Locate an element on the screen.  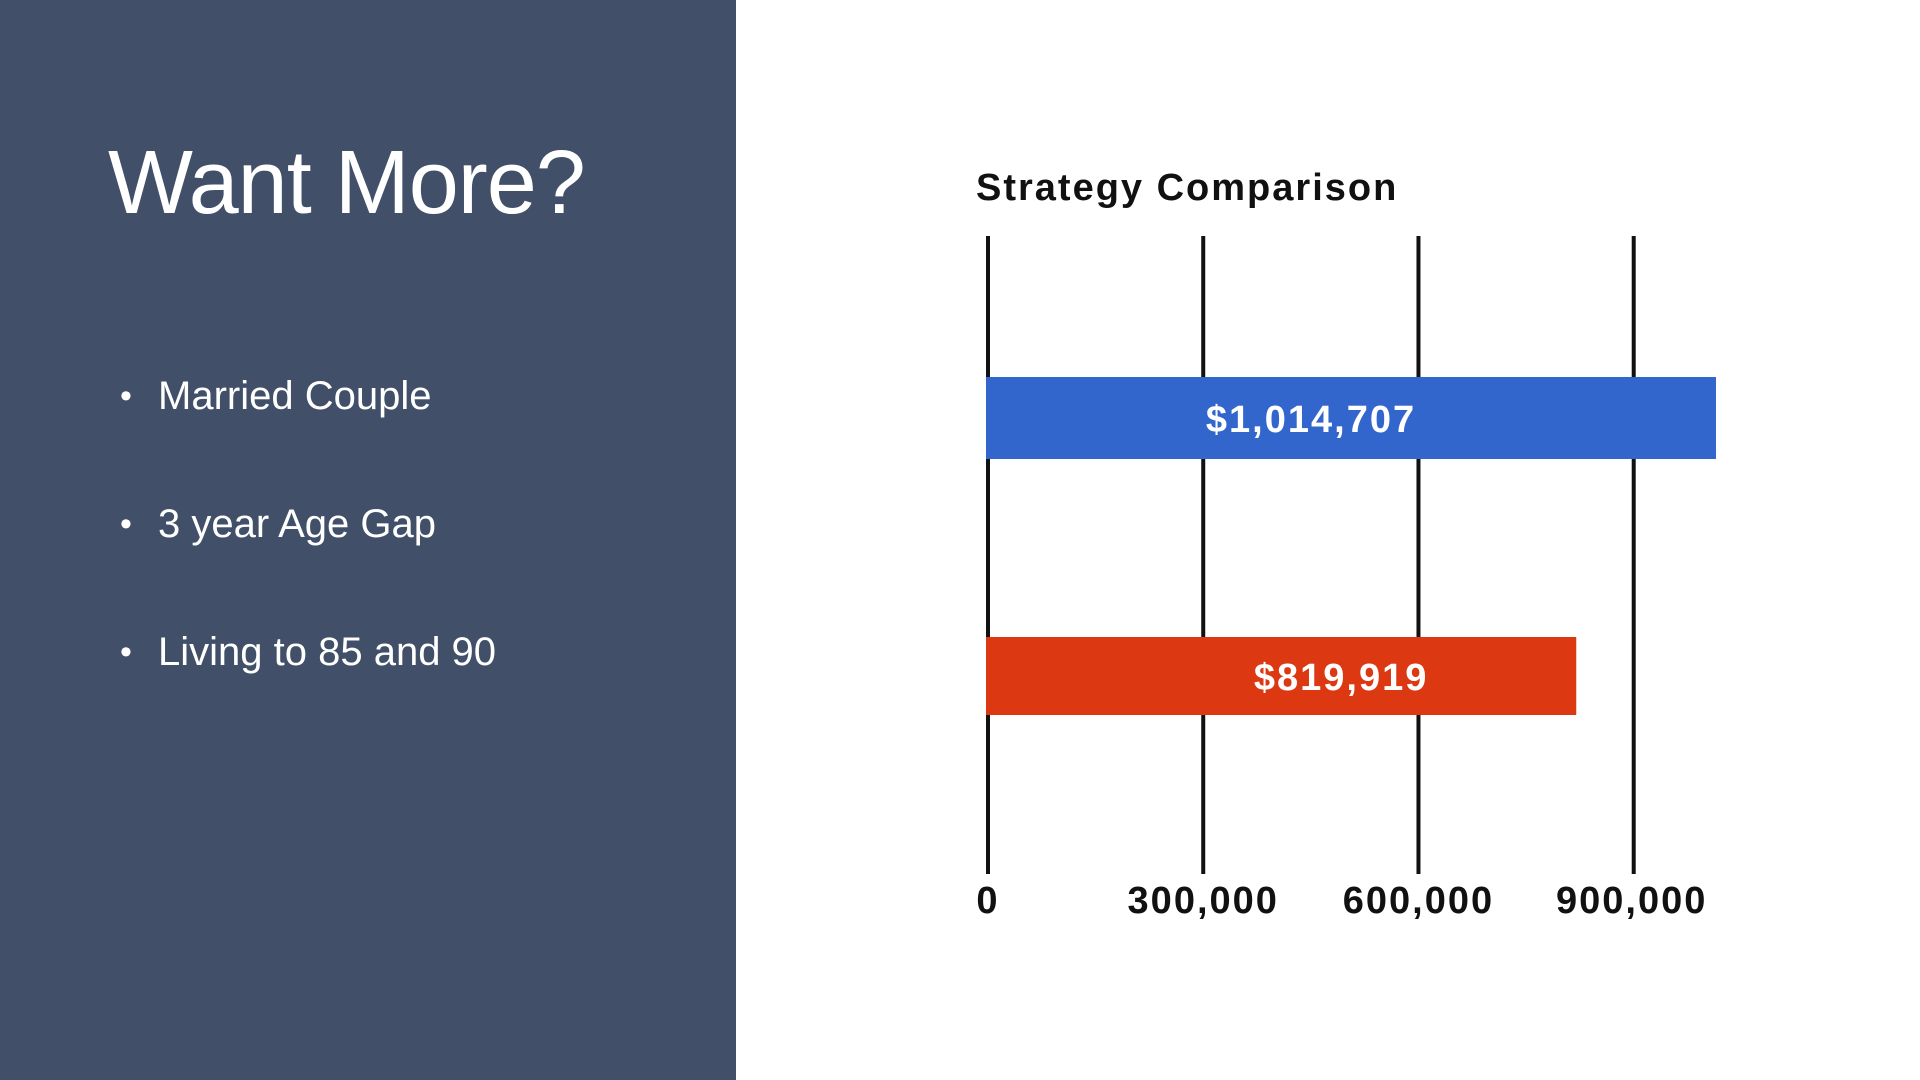
bullet-text: 3 year Age Gap is located at coordinates (297, 524).